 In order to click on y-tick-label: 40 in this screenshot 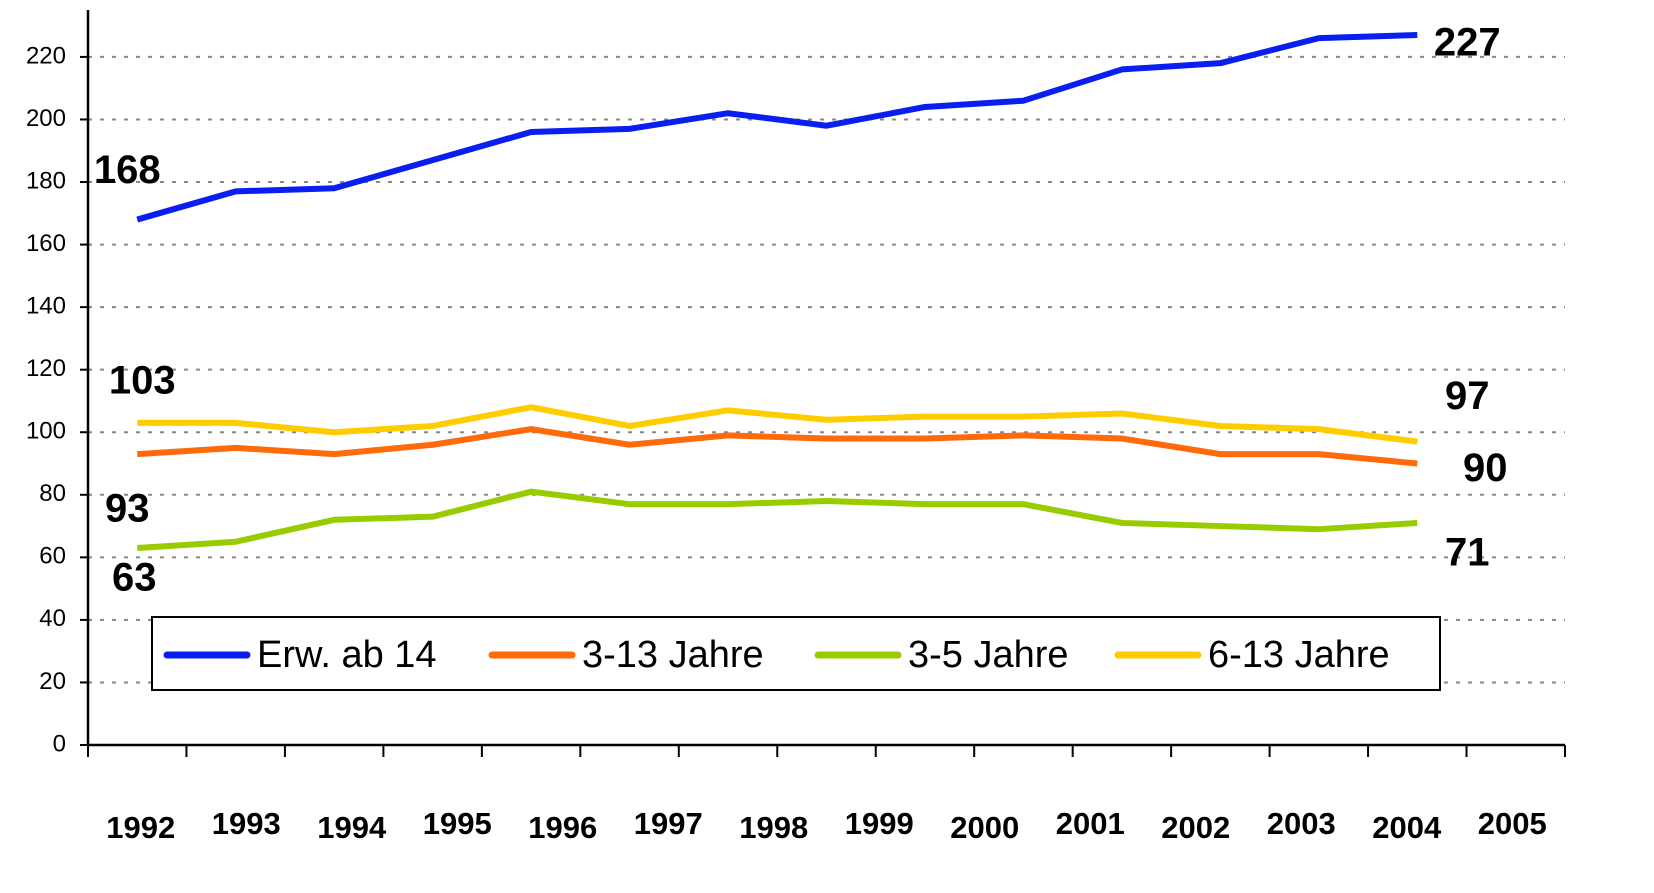, I will do `click(52, 618)`.